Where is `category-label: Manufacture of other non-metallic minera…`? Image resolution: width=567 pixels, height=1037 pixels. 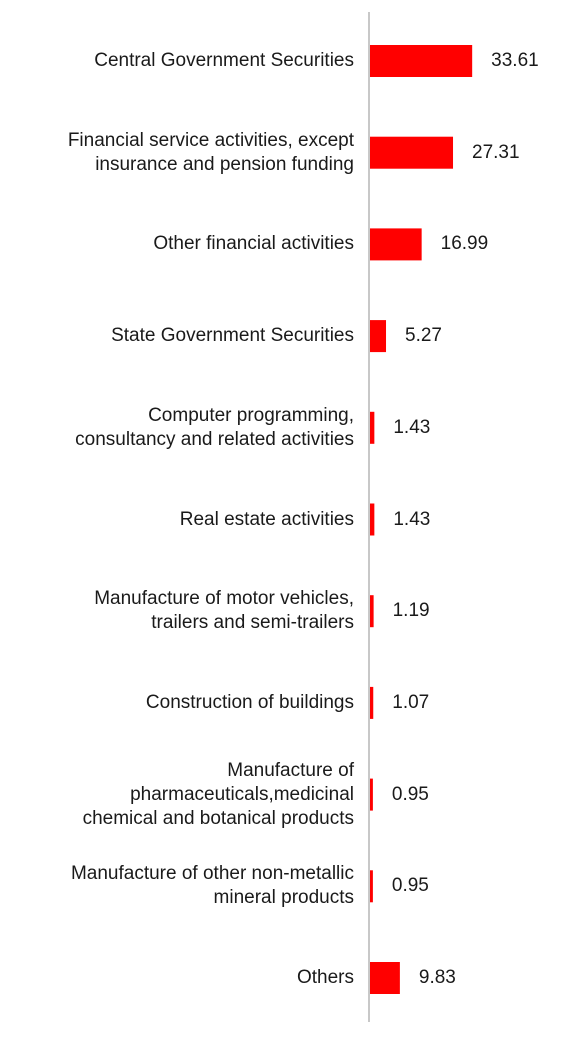
category-label: Manufacture of other non-metallic minera… is located at coordinates (212, 886).